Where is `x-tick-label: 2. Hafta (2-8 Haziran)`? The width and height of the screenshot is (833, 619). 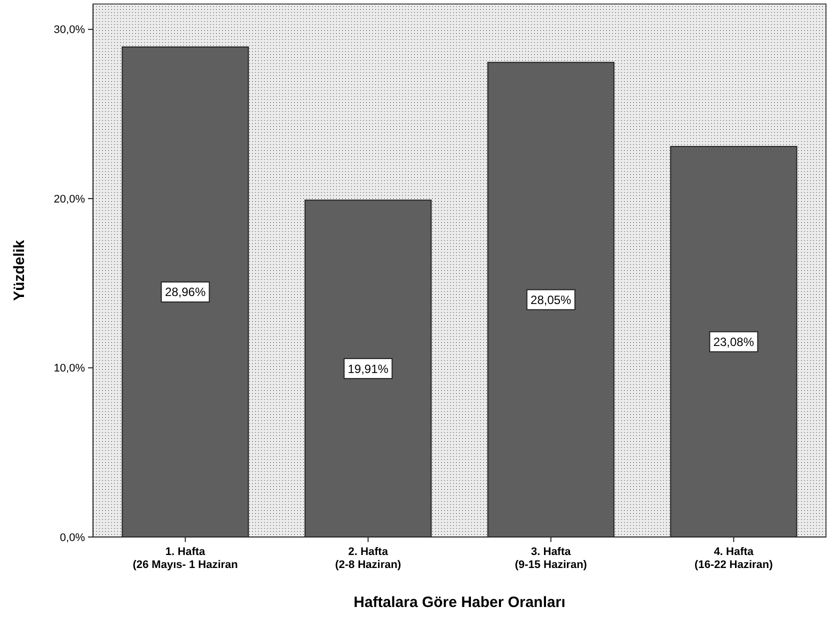
x-tick-label: 2. Hafta (2-8 Haziran) is located at coordinates (368, 558).